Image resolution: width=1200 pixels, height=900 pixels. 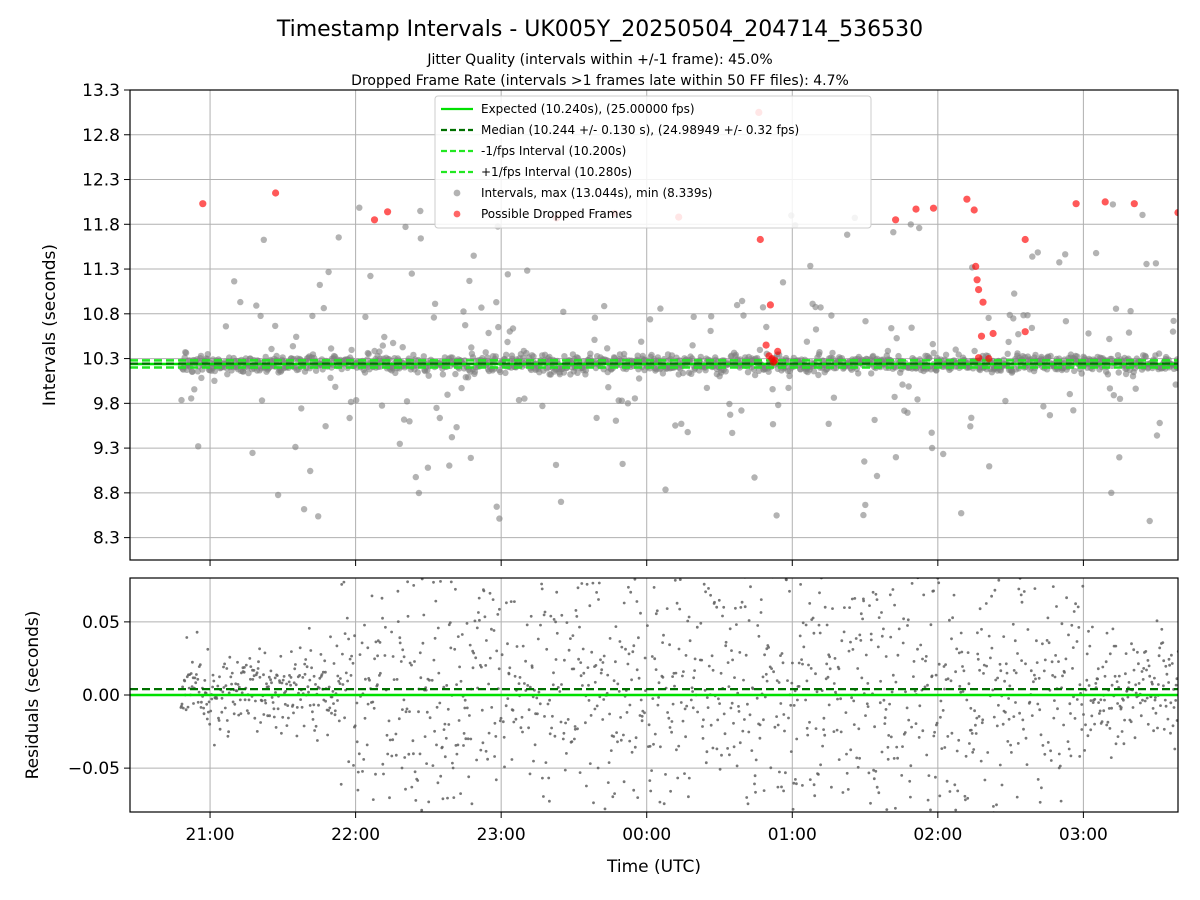 I want to click on dropped-frame-point, so click(x=276, y=193).